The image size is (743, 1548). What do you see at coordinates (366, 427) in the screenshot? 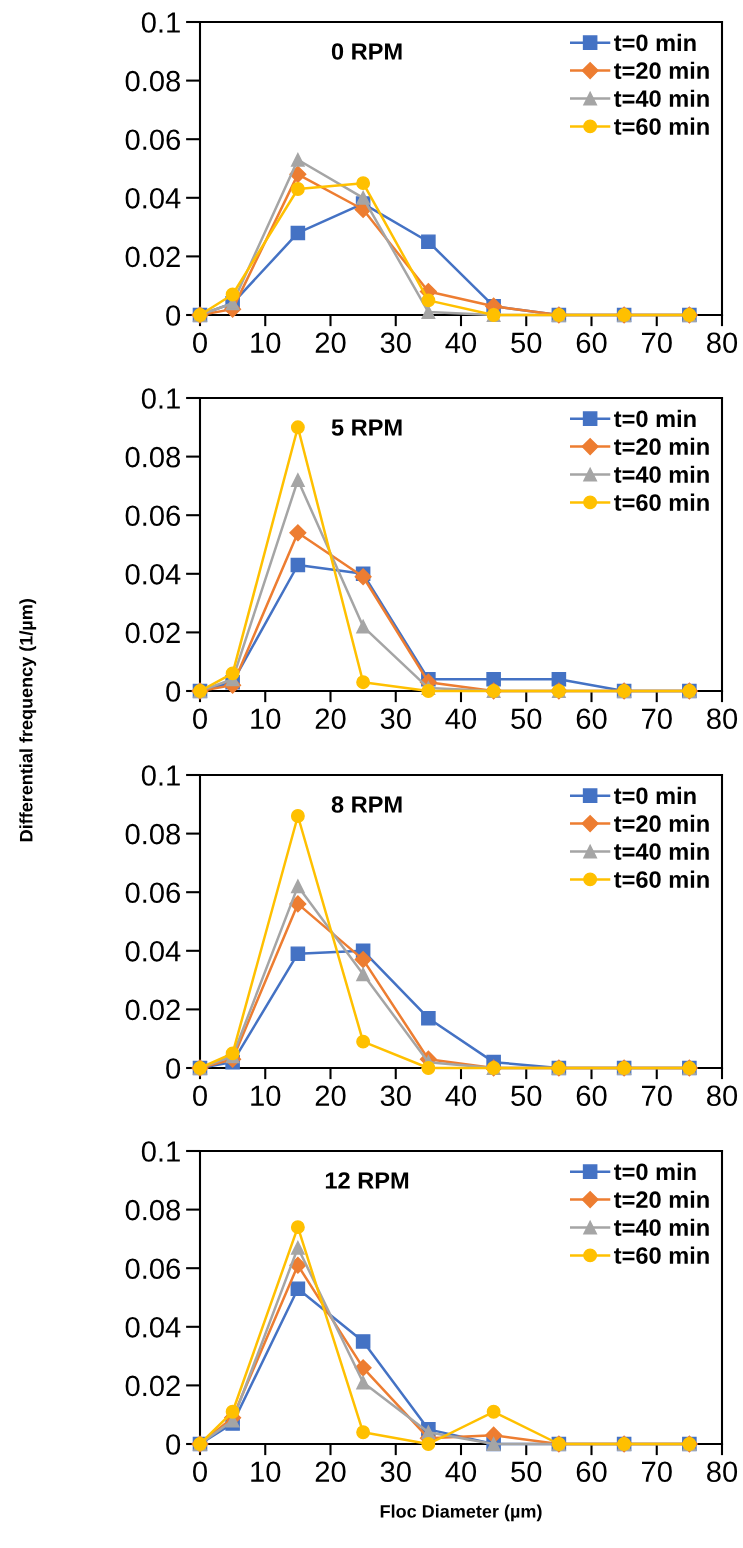
I see `text: 5 RPM` at bounding box center [366, 427].